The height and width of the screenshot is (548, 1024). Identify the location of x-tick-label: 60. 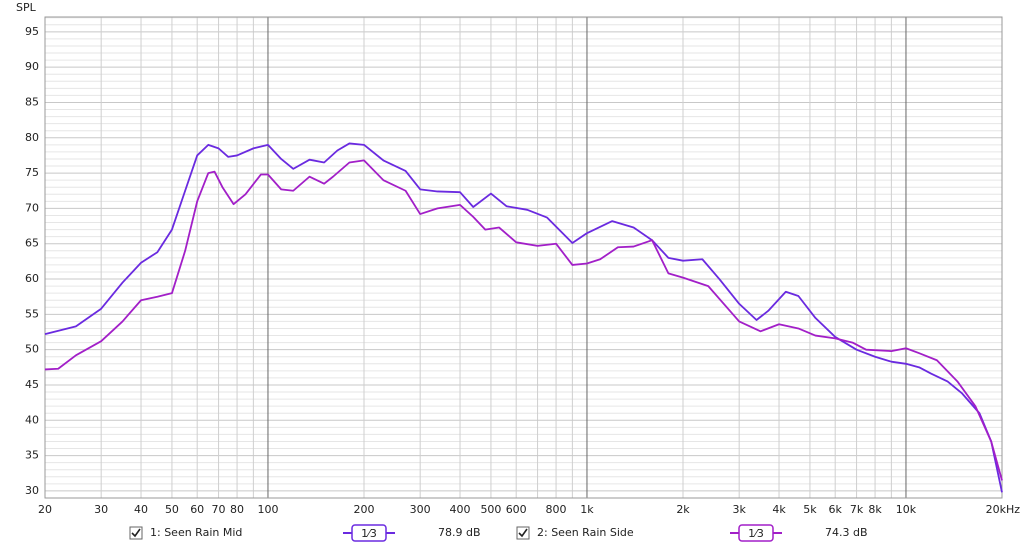
(197, 509).